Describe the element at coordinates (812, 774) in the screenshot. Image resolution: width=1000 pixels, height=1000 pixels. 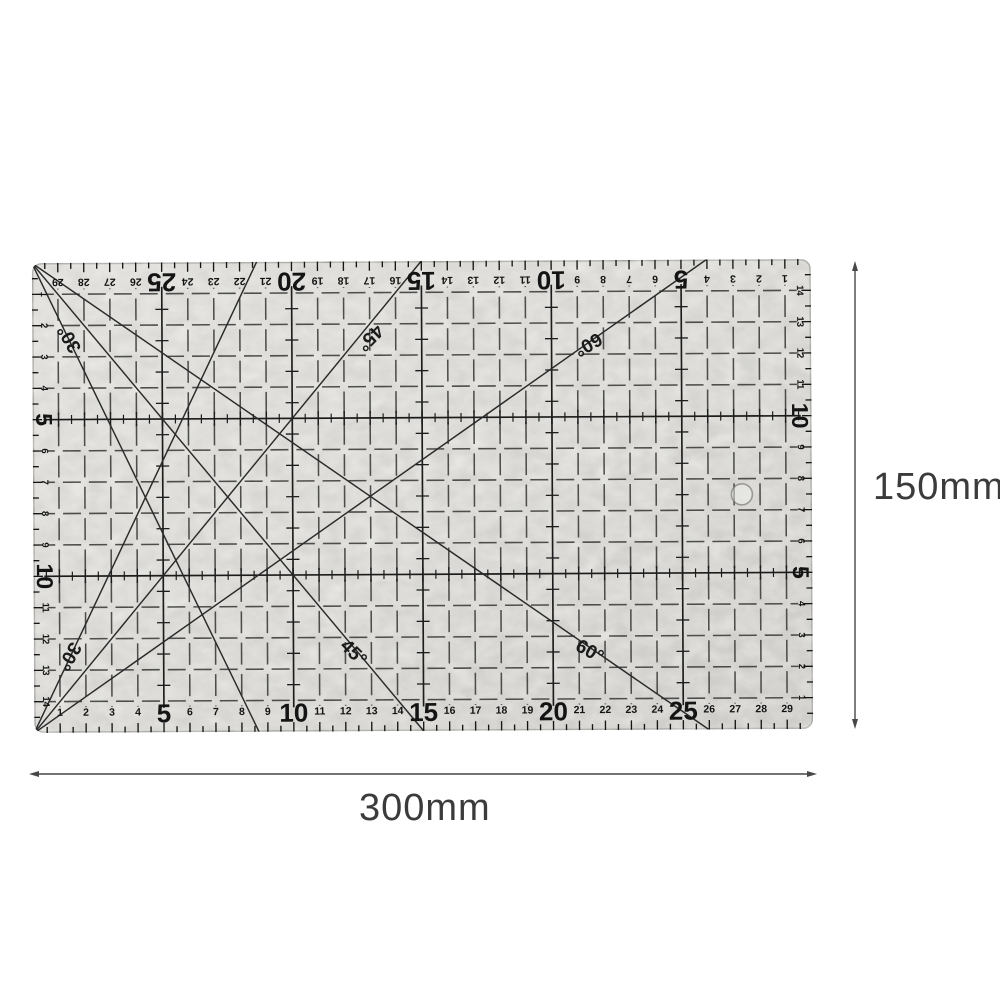
I see `arrow-right-icon` at that location.